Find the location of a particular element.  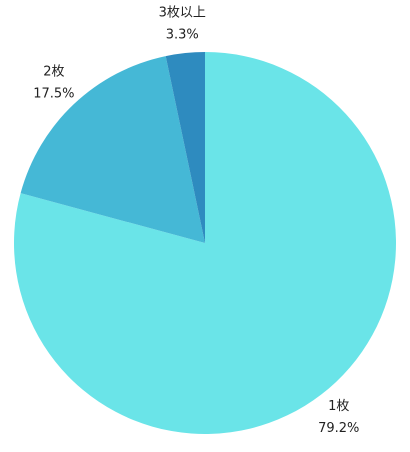

pie-slice is located at coordinates (185, 147).